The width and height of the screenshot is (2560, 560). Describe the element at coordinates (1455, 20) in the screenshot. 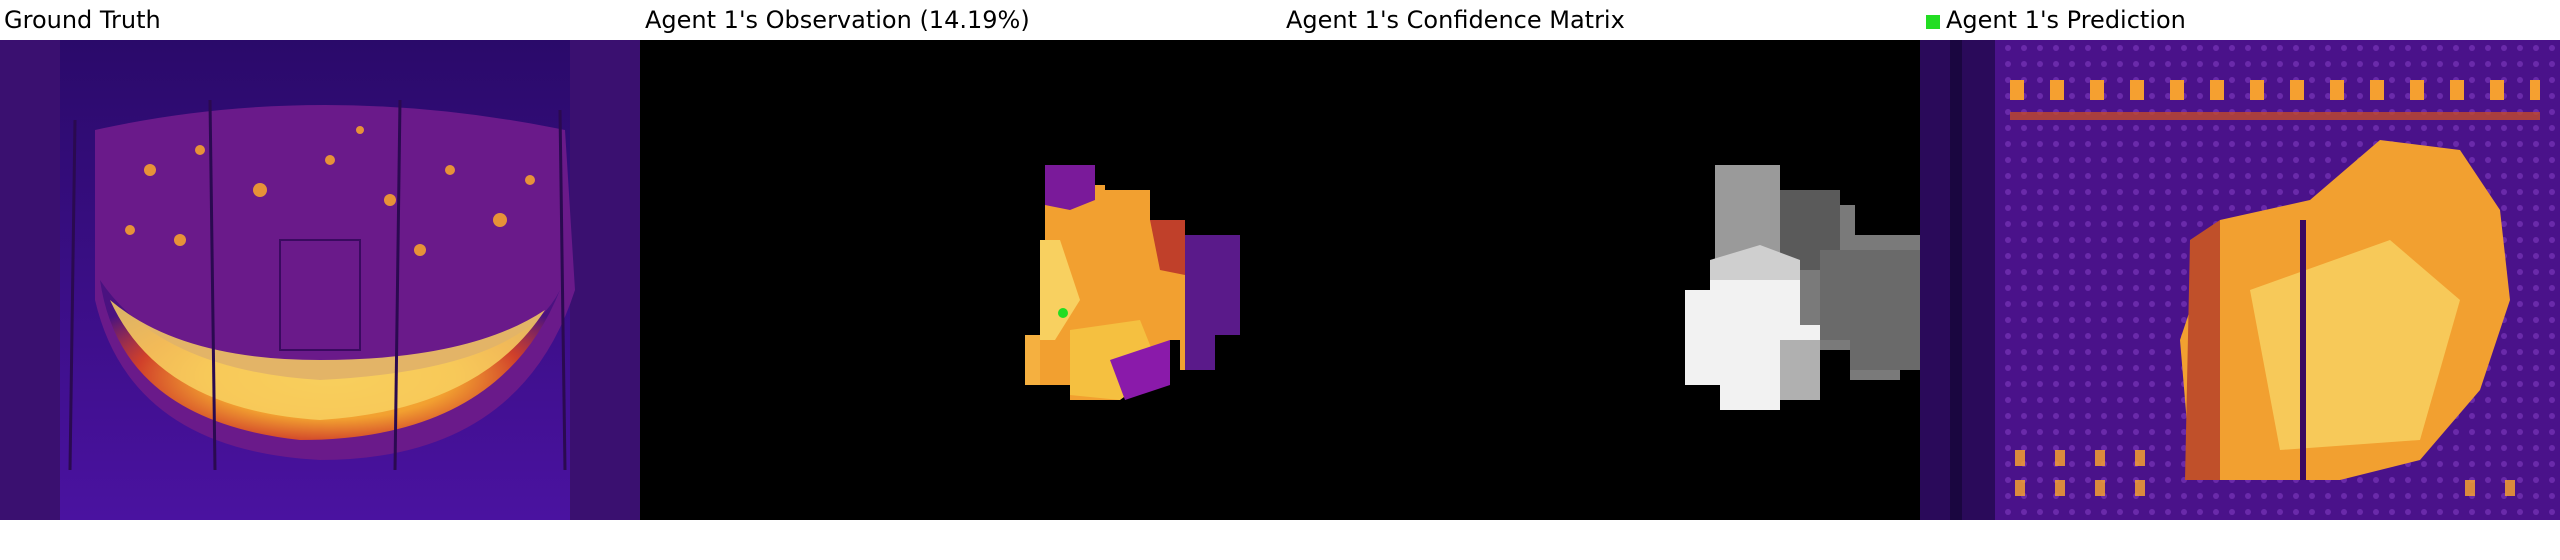

I see `confidence-title: Agent 1's Confidence Matrix` at that location.